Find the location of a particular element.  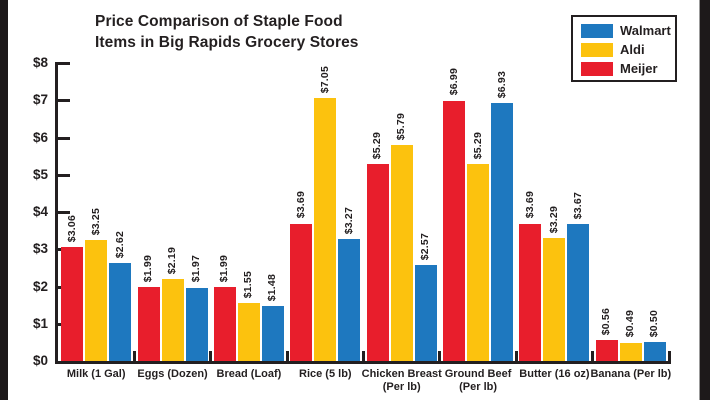

x-axis-category-label: Milk (1 Gal) is located at coordinates (96, 374).